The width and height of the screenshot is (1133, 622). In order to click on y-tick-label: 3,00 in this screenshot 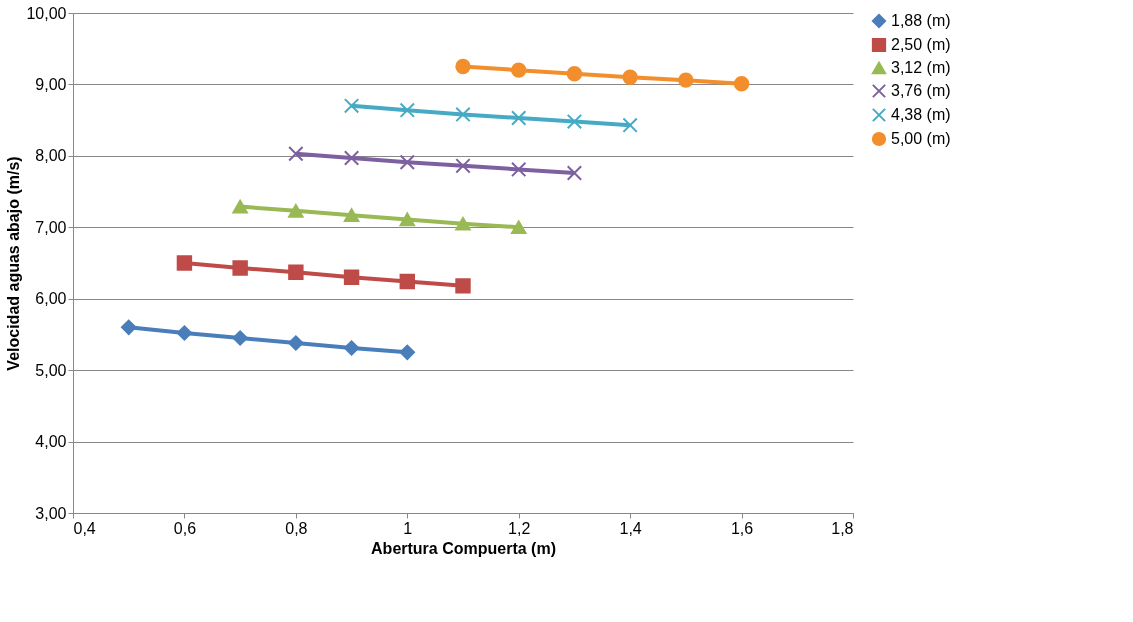, I will do `click(51, 513)`.